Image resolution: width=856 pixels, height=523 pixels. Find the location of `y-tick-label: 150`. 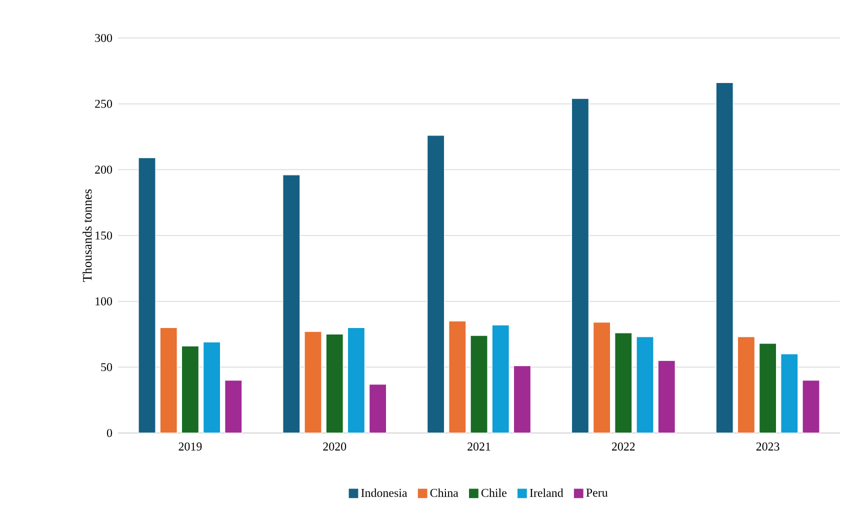

y-tick-label: 150 is located at coordinates (104, 235).